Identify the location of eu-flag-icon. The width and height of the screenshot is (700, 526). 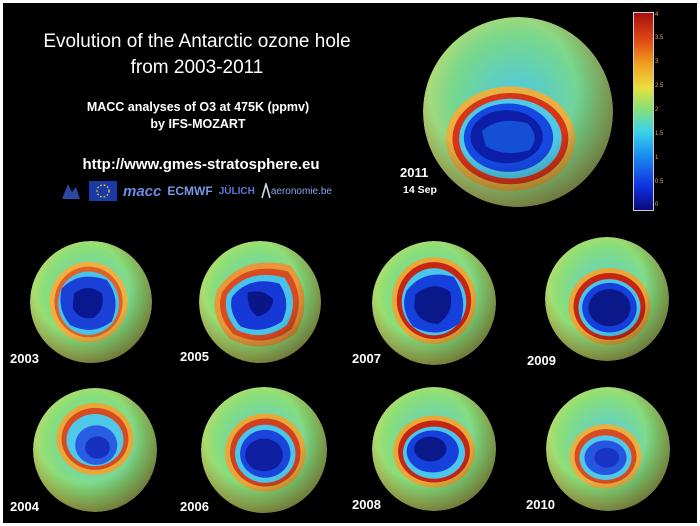
(103, 191).